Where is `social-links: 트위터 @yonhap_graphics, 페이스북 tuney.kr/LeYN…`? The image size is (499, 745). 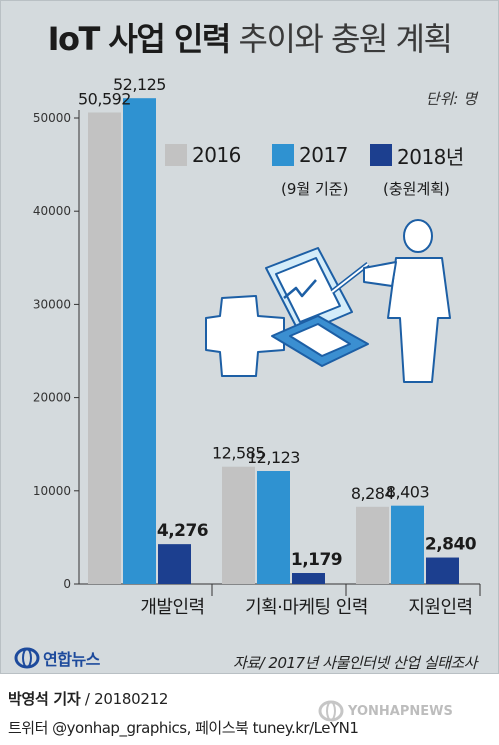
social-links: 트위터 @yonhap_graphics, 페이스북 tuney.kr/LeYN… is located at coordinates (183, 728).